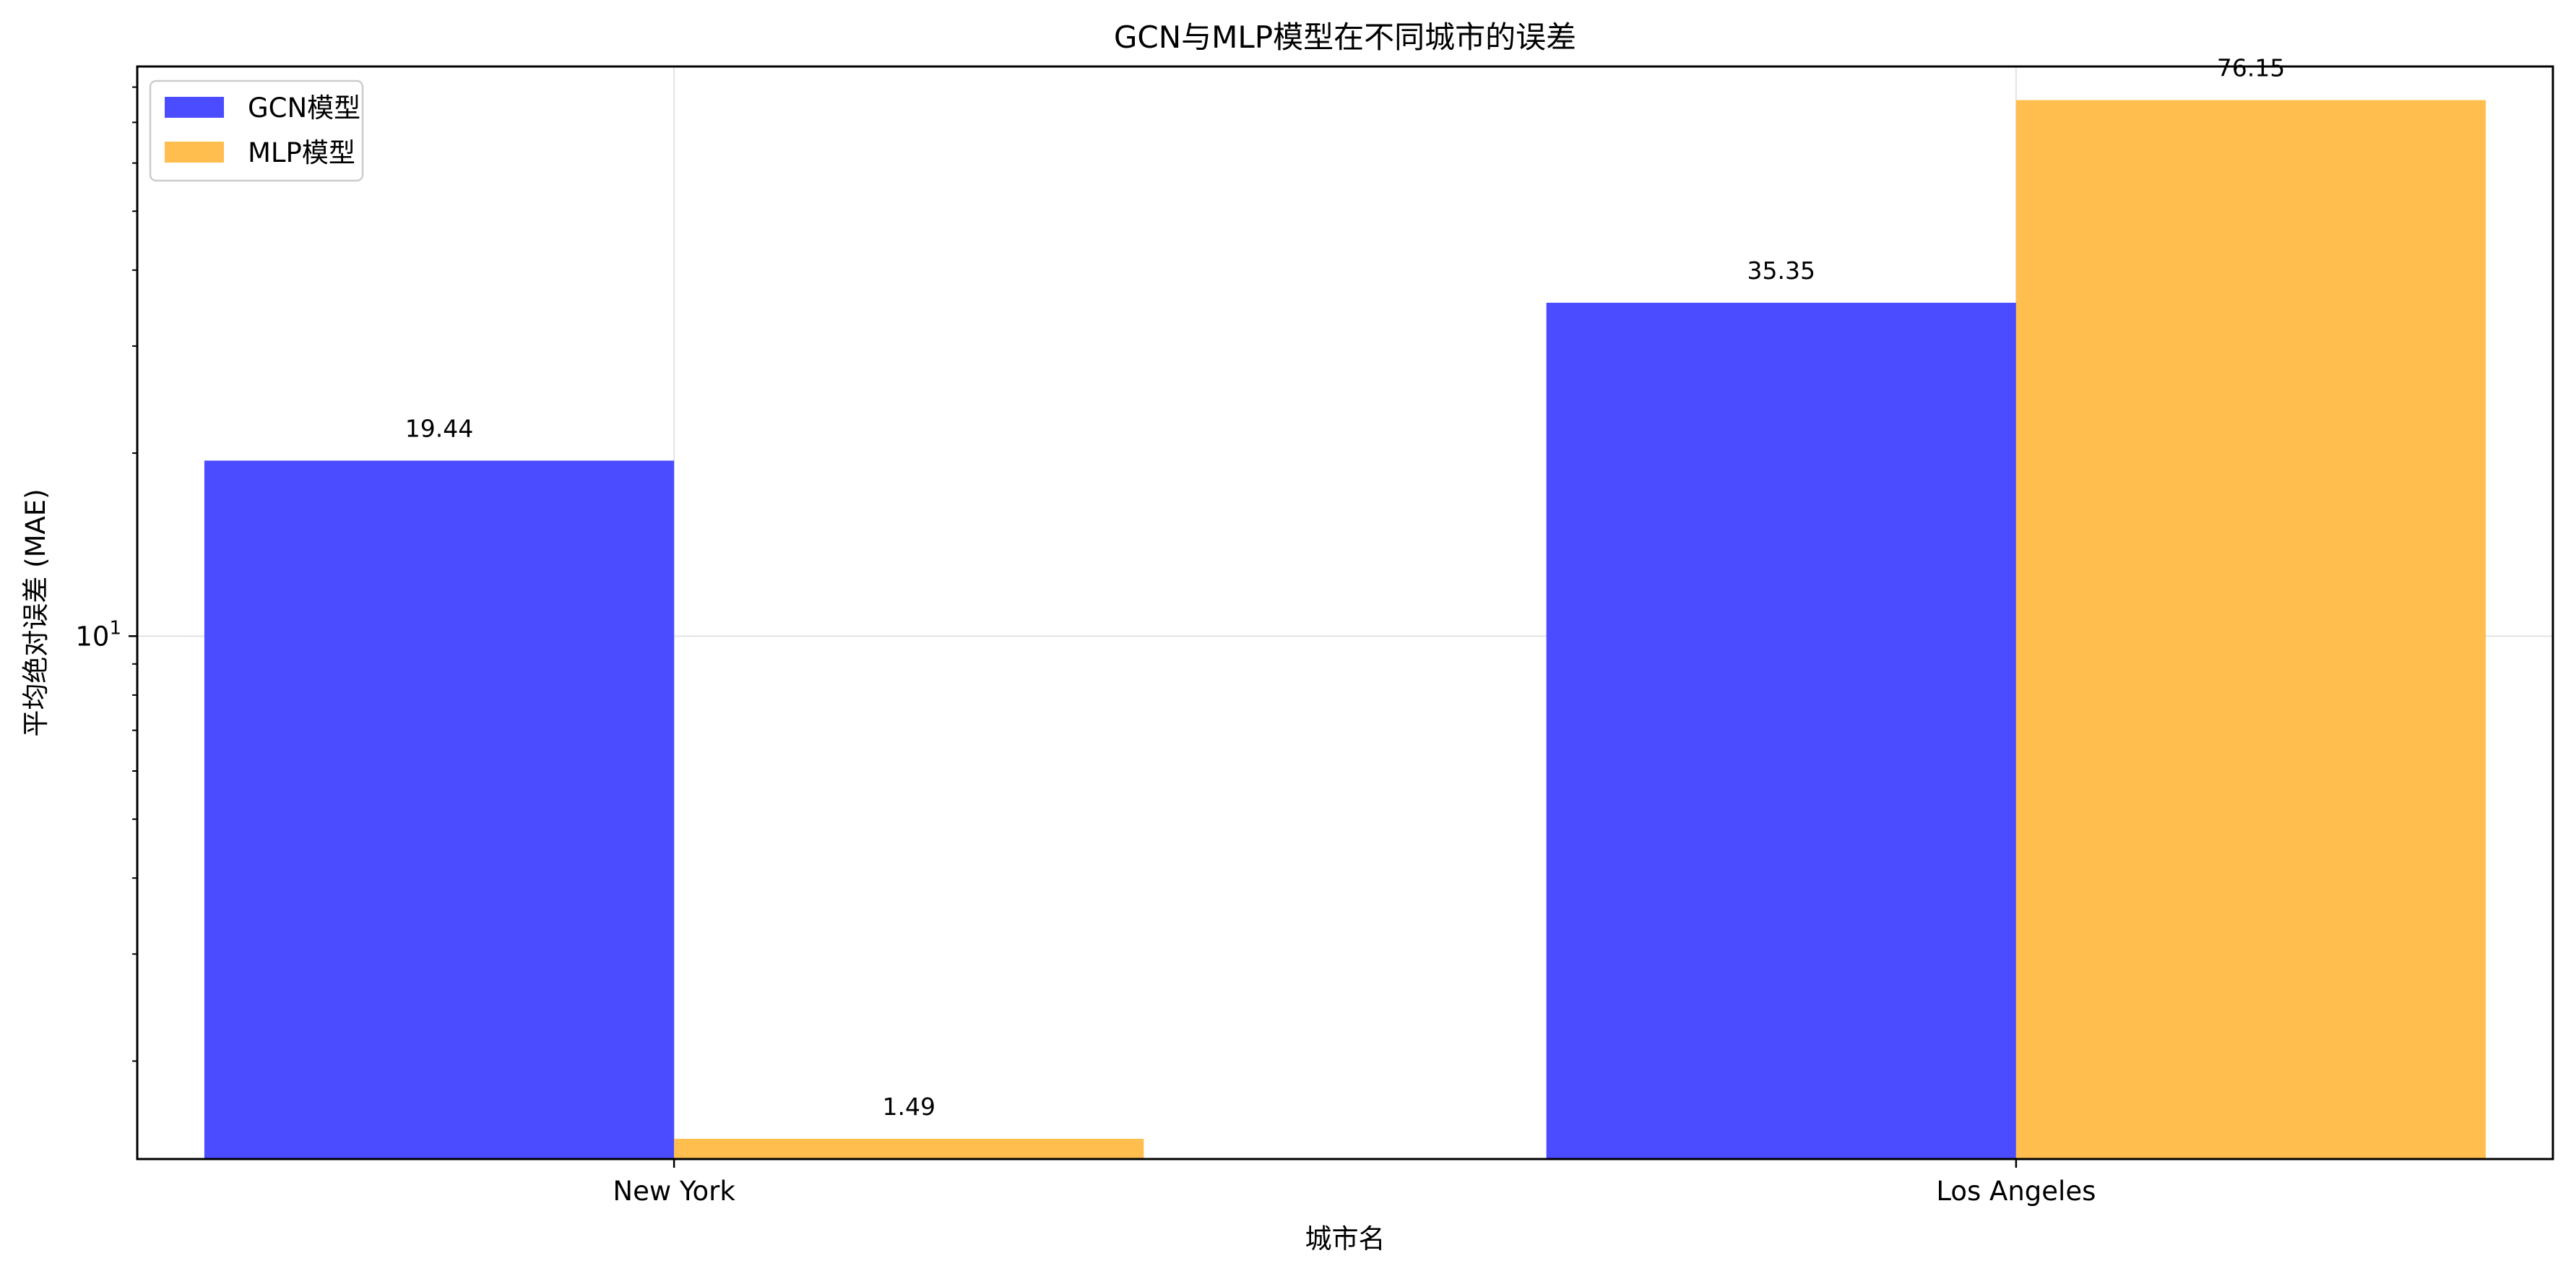 This screenshot has height=1279, width=2576. What do you see at coordinates (35, 612) in the screenshot?
I see `y-axis-label: 平均绝对误差 (MAE)` at bounding box center [35, 612].